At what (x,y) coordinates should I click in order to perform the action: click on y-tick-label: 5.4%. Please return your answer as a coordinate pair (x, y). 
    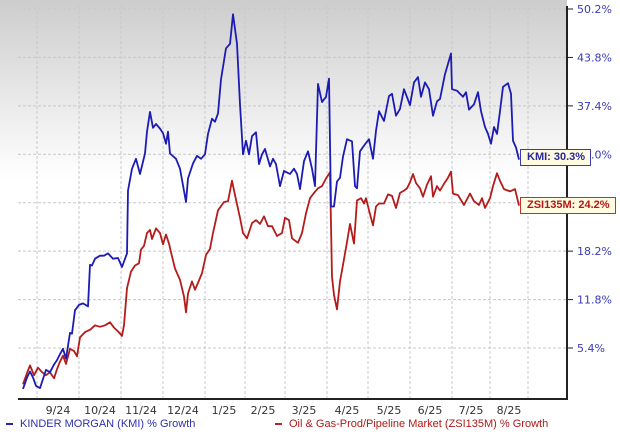
    Looking at the image, I should click on (591, 348).